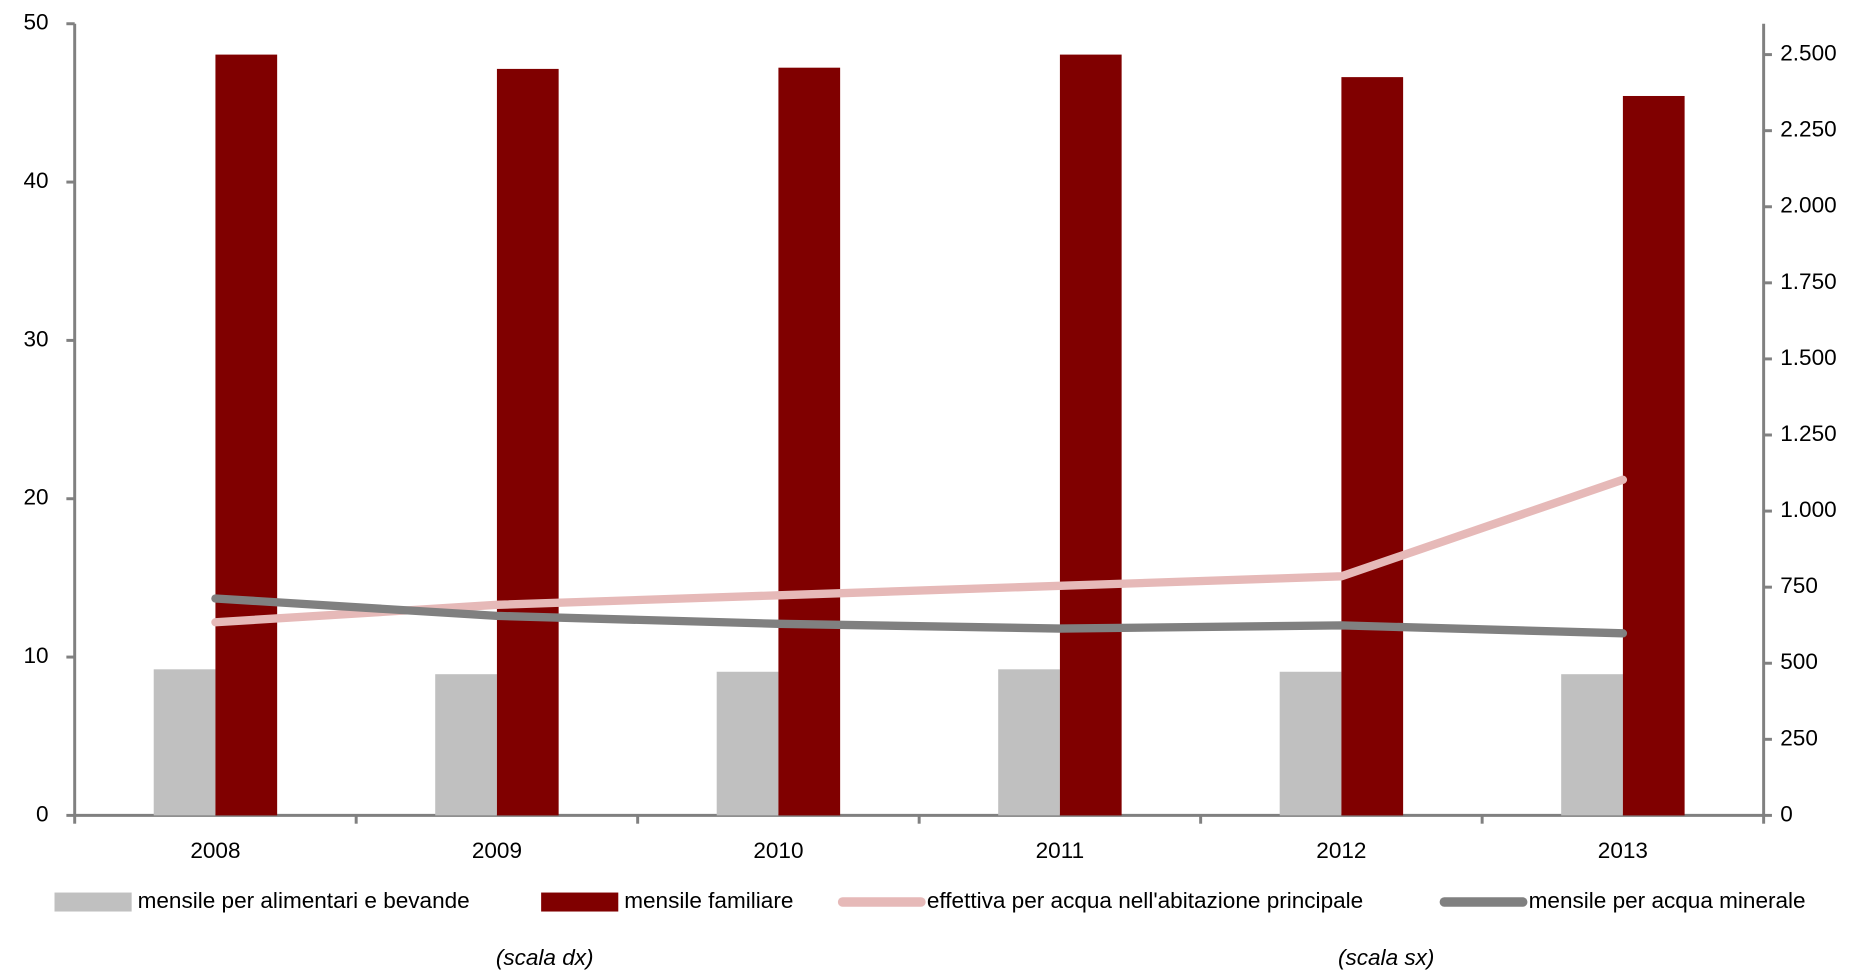 The height and width of the screenshot is (978, 1868). Describe the element at coordinates (1808, 509) in the screenshot. I see `y2-tick-label: 1.000` at that location.